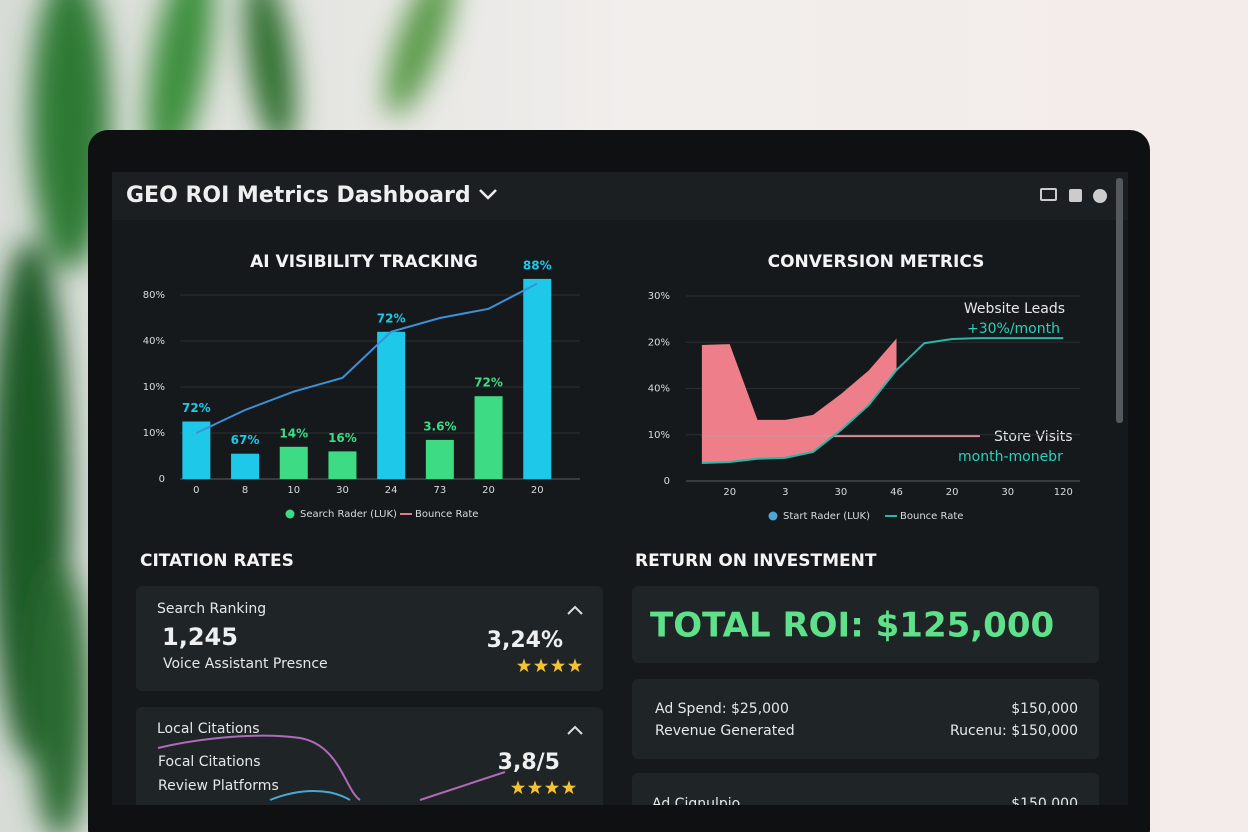 This screenshot has width=1248, height=832. I want to click on section-title: CITATION RATES, so click(217, 561).